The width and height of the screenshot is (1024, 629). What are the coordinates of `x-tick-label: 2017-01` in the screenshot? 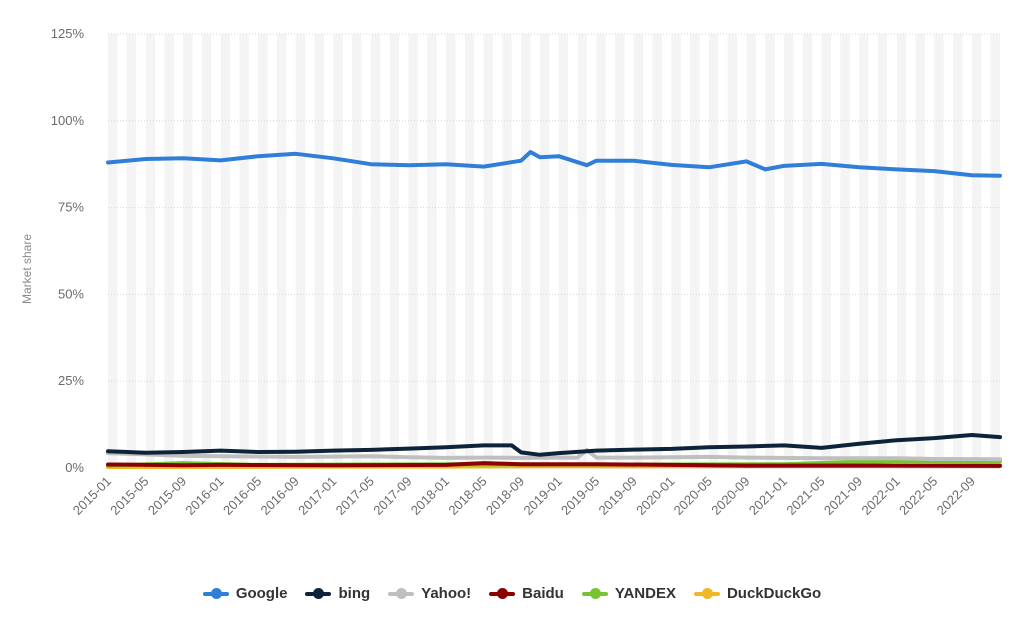 It's located at (317, 496).